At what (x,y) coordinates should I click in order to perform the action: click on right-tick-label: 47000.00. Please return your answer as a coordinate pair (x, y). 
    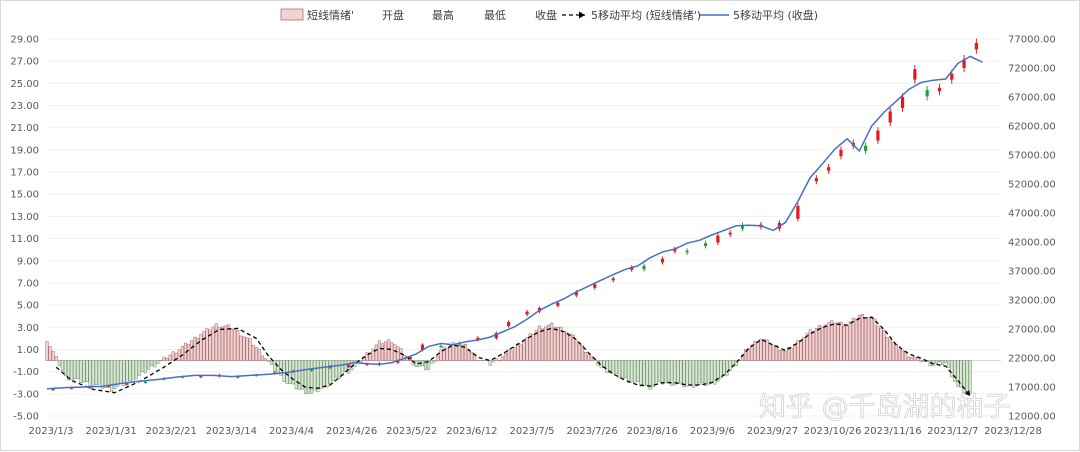
    Looking at the image, I should click on (1032, 214).